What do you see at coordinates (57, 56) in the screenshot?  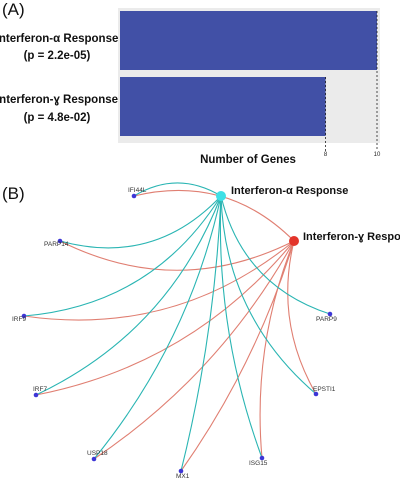 I see `category-pvalue-1: (p = 2.2e-05)` at bounding box center [57, 56].